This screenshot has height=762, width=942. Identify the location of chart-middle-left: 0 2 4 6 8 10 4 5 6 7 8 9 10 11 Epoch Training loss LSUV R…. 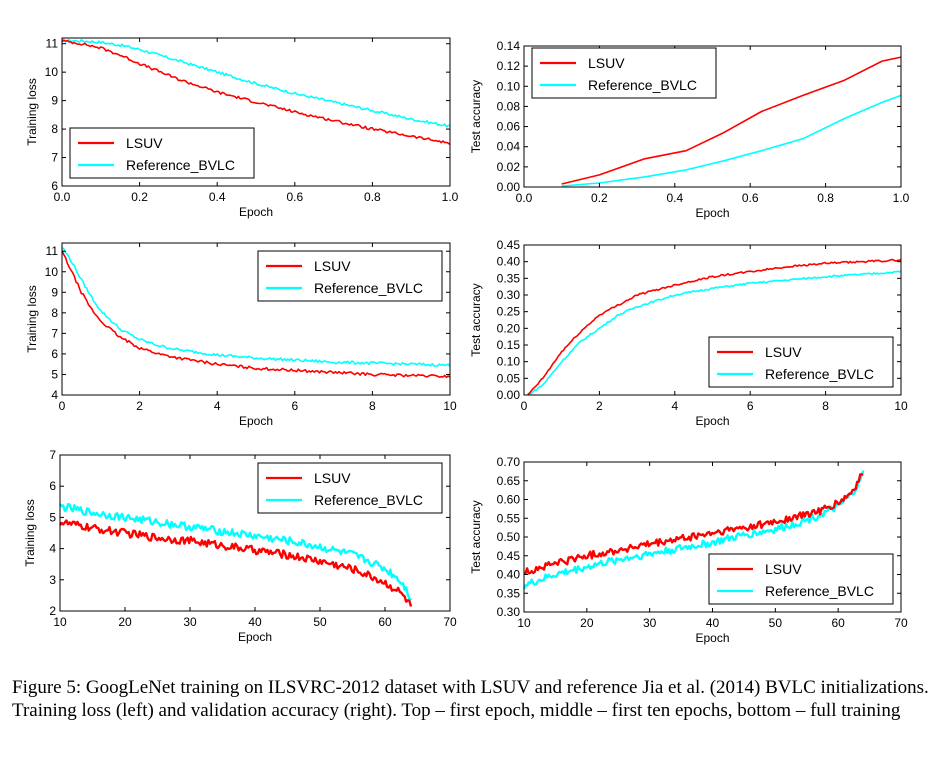
(241, 335).